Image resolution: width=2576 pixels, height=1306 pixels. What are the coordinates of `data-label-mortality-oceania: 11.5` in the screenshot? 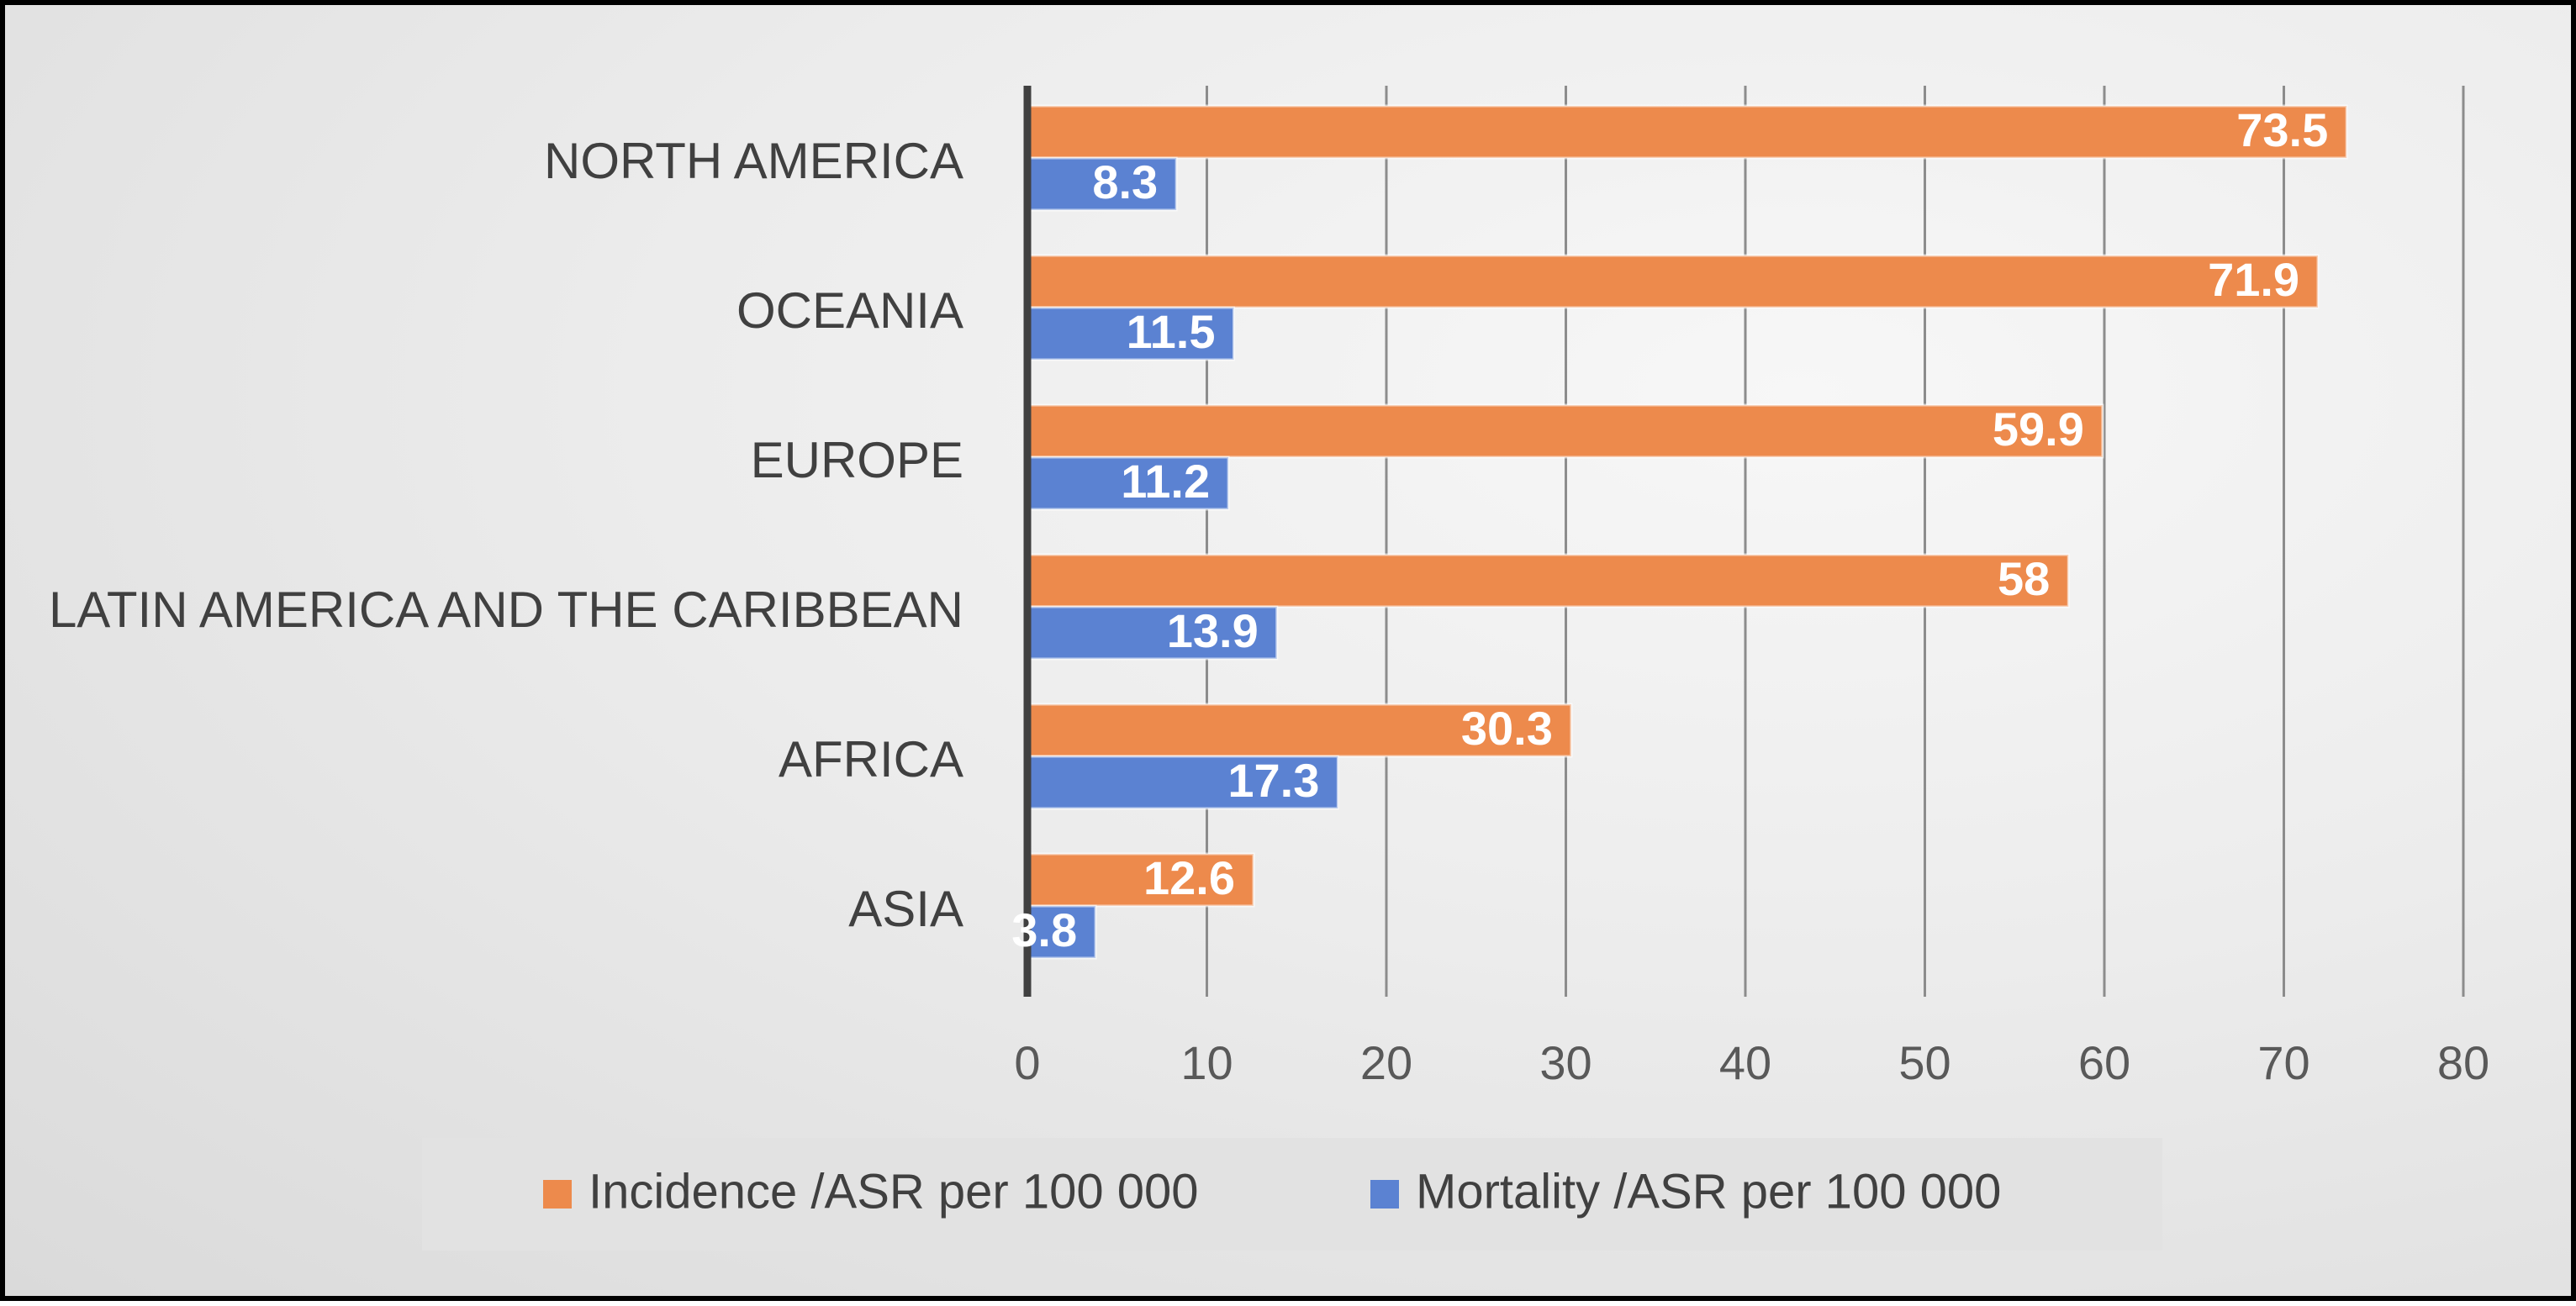 It's located at (1172, 331).